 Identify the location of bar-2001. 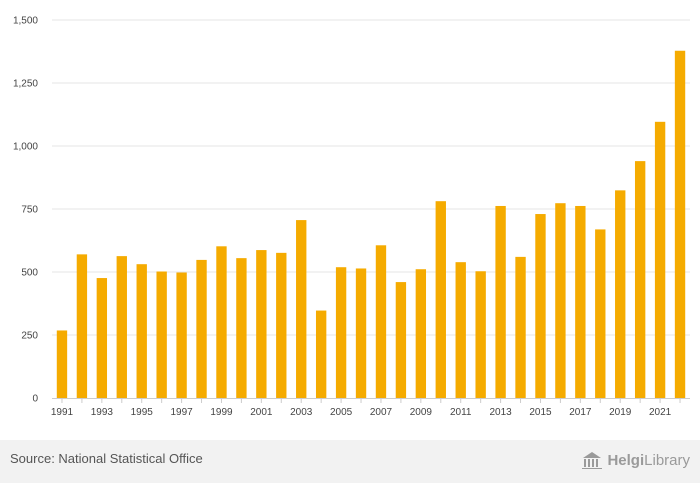
(261, 324).